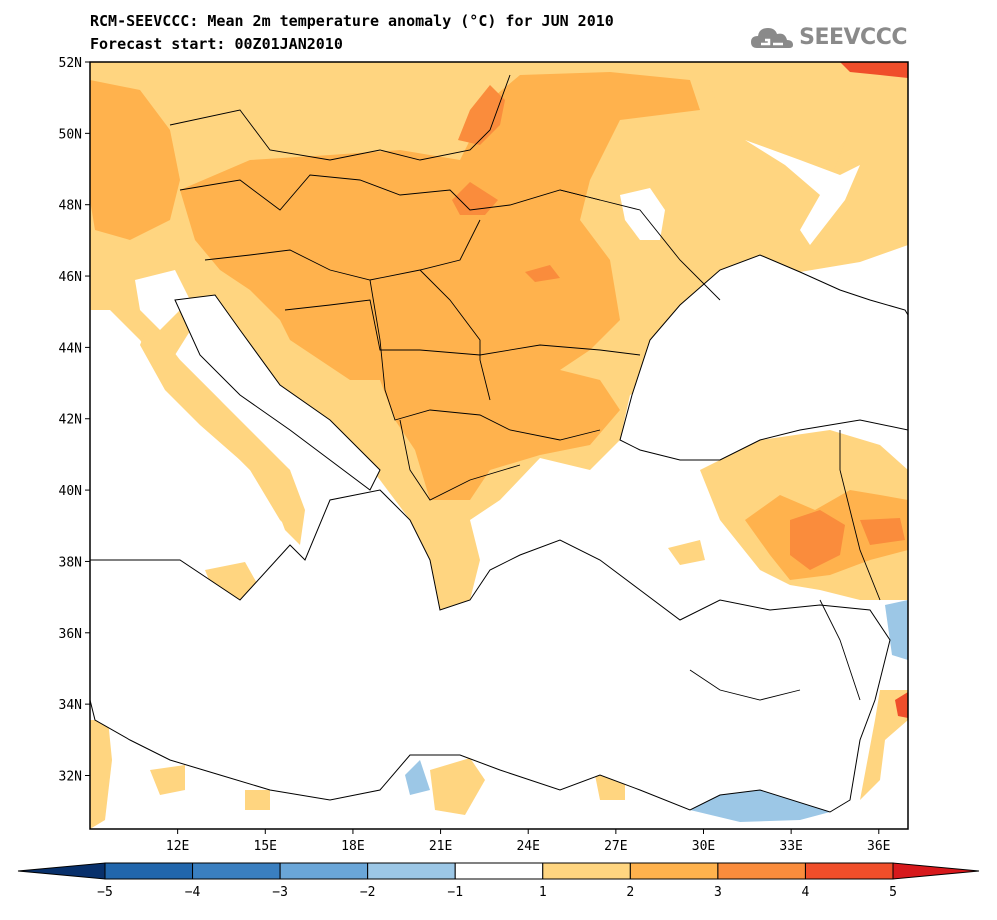 The image size is (997, 920). I want to click on black-sea, so click(763, 357).